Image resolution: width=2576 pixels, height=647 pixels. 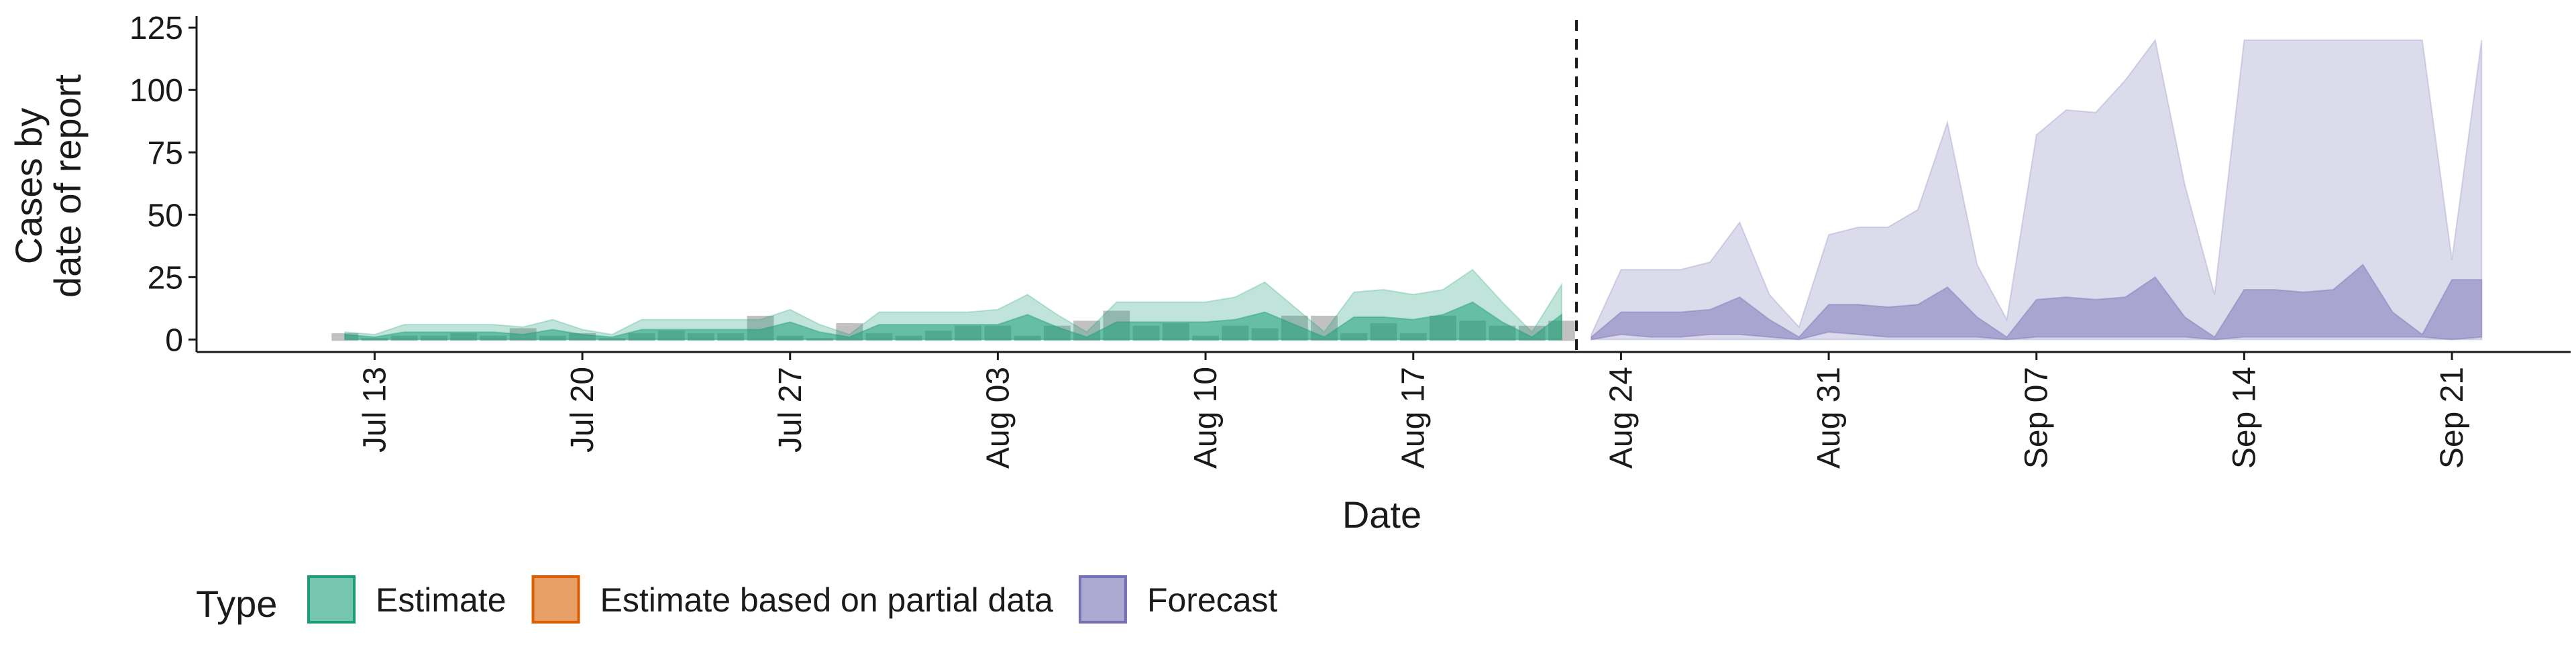 What do you see at coordinates (2452, 418) in the screenshot?
I see `x-tick-label: Sep 21` at bounding box center [2452, 418].